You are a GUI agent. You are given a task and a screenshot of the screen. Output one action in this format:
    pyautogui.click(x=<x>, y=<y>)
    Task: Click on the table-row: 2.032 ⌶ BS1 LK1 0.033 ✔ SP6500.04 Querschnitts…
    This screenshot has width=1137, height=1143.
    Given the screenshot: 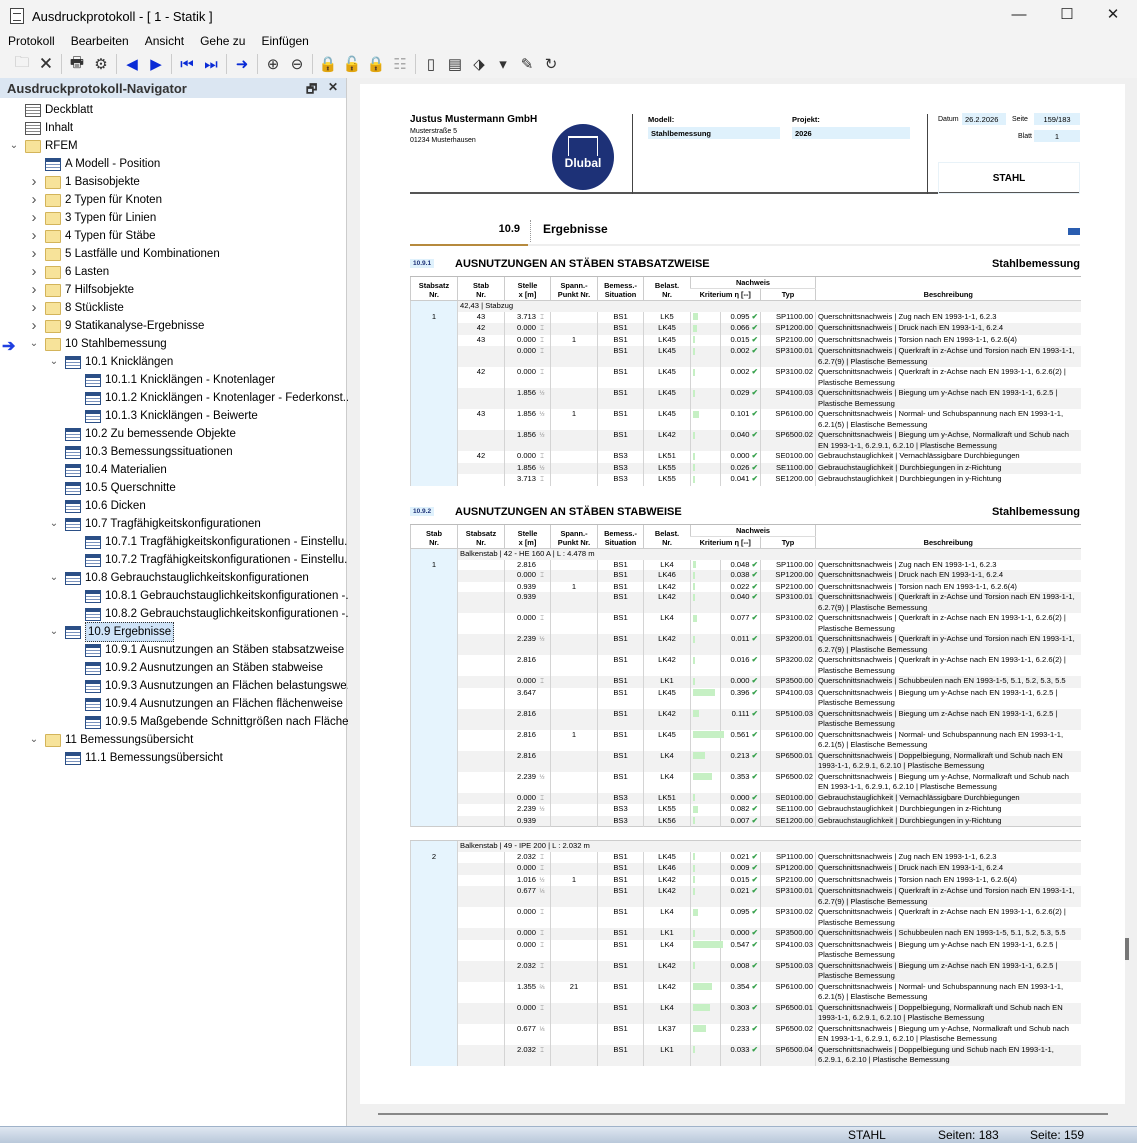 What is the action you would take?
    pyautogui.click(x=745, y=1055)
    